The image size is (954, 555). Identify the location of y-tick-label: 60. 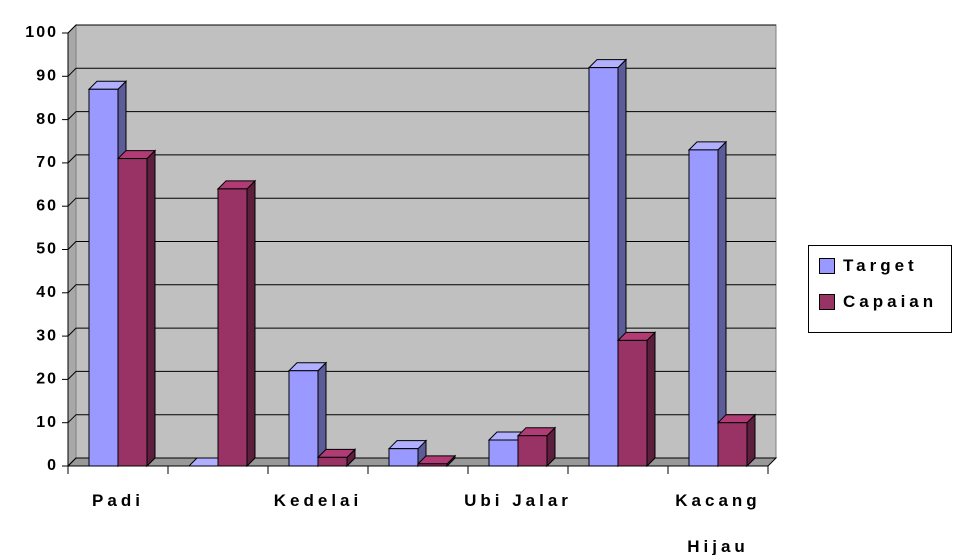
(47, 205).